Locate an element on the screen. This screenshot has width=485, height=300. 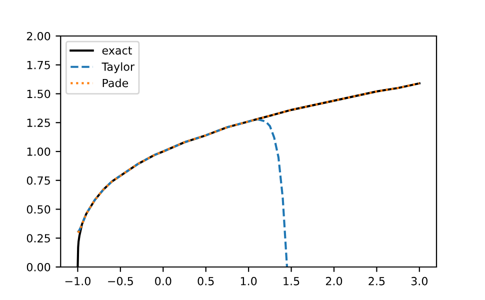
legend-label: Pade is located at coordinates (115, 83).